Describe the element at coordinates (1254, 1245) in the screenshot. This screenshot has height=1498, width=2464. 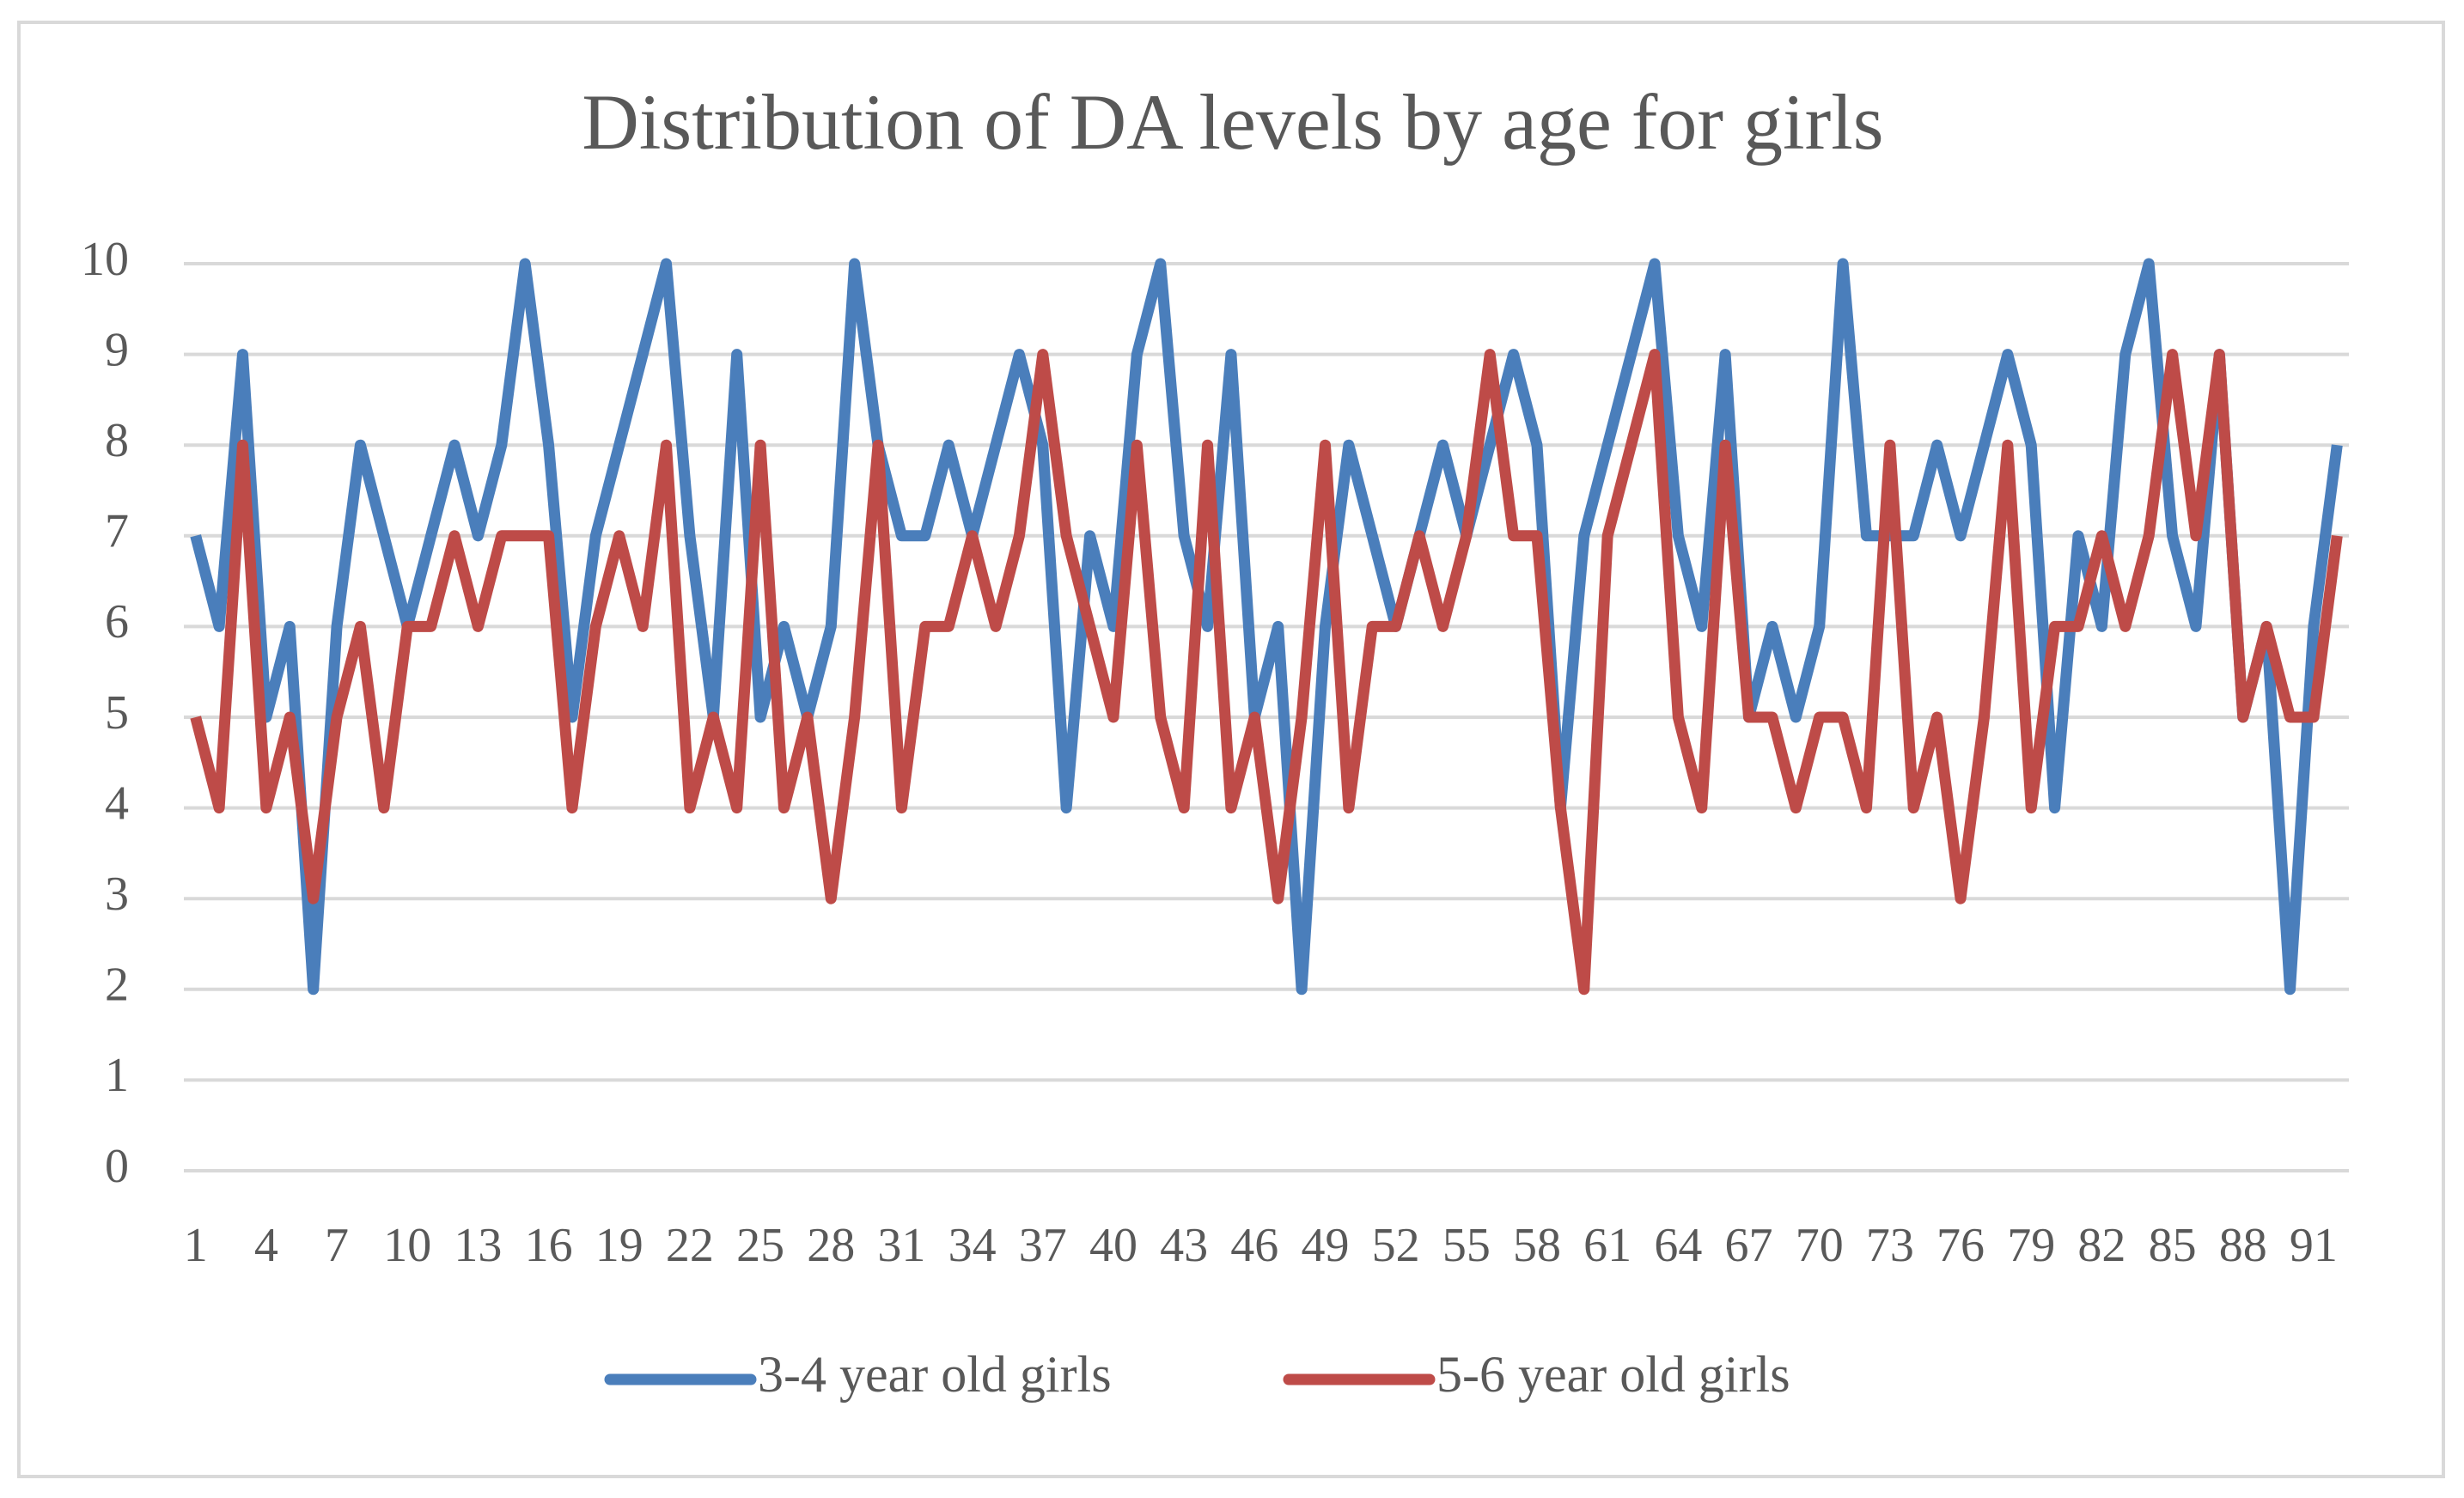
I see `x-tick-label: 46` at that location.